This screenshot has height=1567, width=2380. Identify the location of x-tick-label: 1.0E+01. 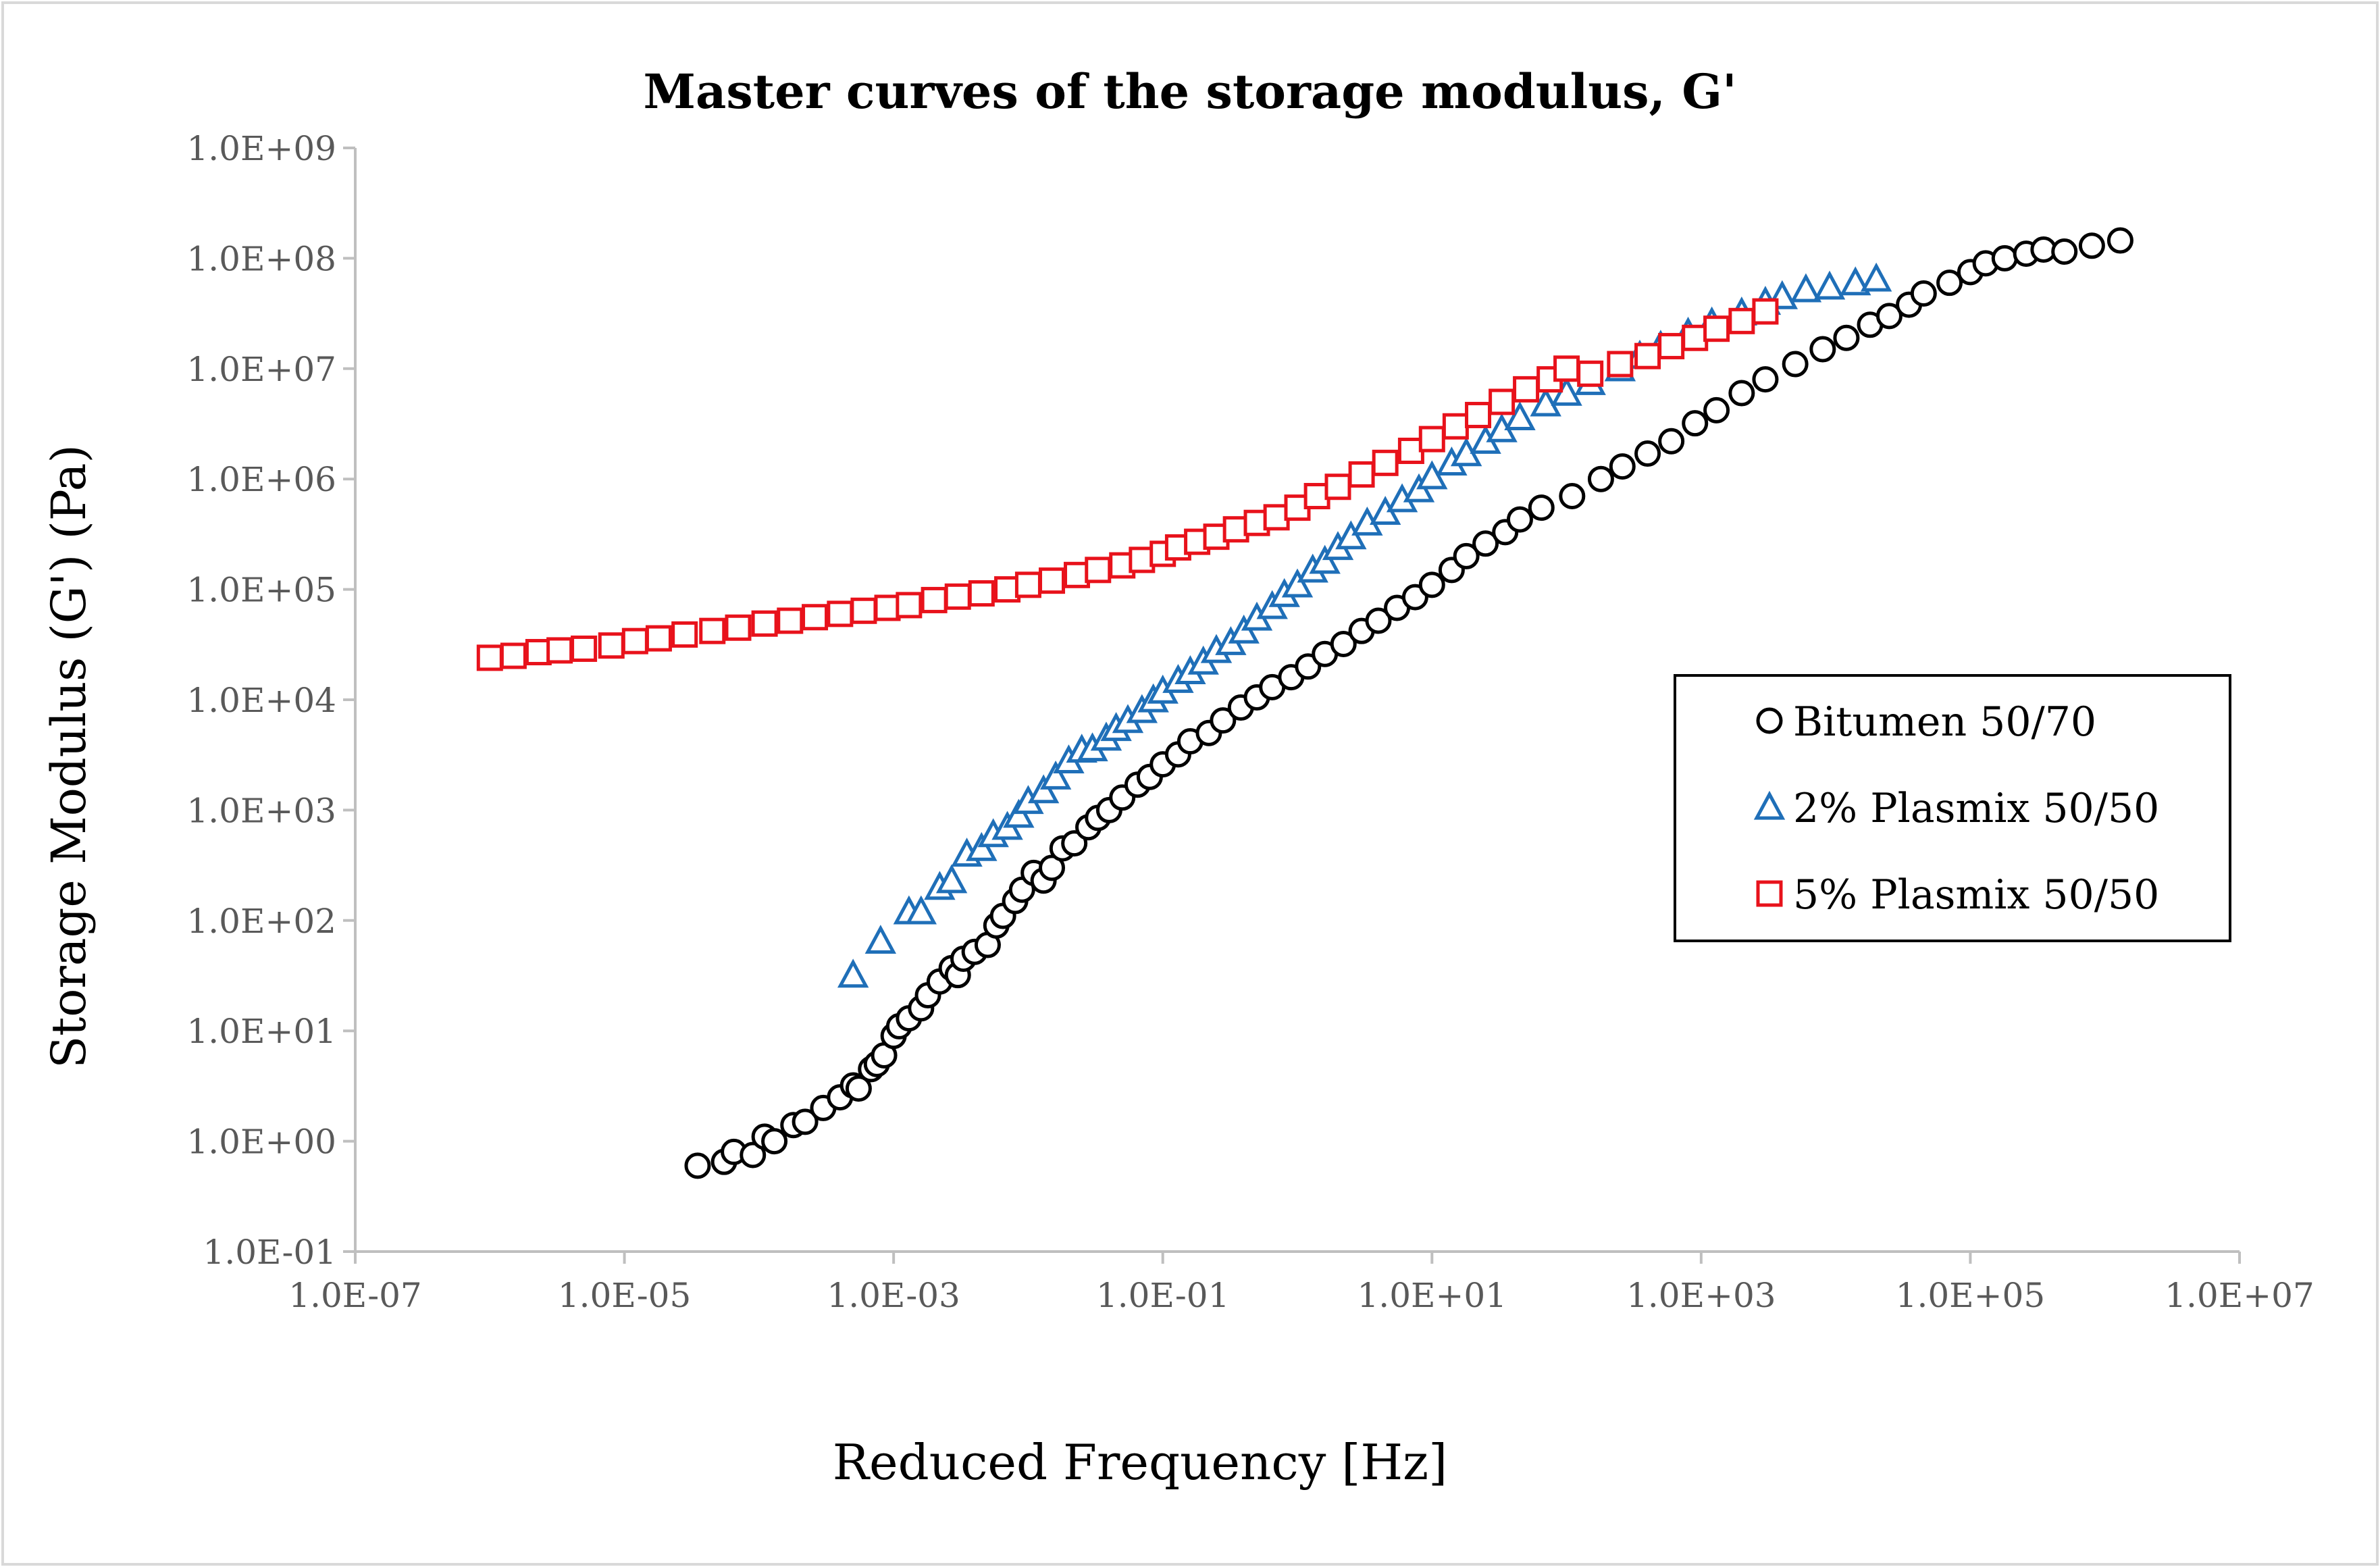
(1432, 1295).